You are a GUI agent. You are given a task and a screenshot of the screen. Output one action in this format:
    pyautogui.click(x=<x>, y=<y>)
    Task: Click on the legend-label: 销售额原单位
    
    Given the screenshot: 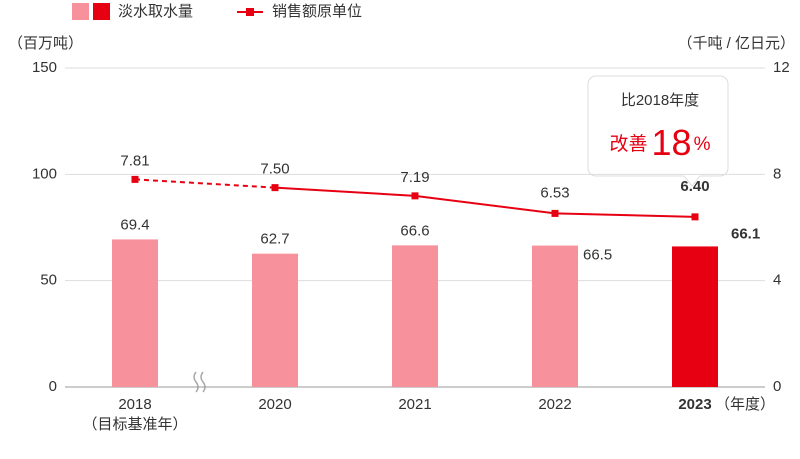 What is the action you would take?
    pyautogui.click(x=317, y=11)
    